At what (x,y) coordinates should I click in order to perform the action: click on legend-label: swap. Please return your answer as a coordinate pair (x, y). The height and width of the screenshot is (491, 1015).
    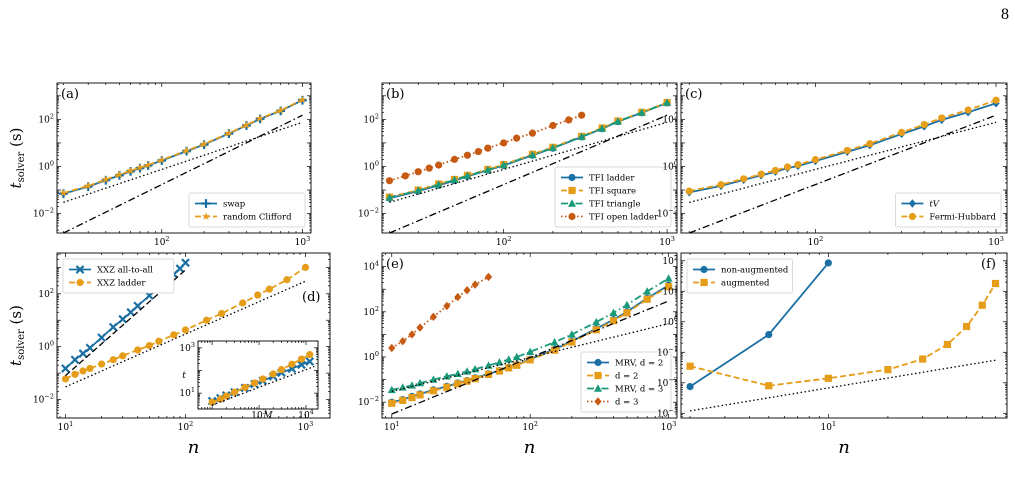
    Looking at the image, I should click on (234, 205).